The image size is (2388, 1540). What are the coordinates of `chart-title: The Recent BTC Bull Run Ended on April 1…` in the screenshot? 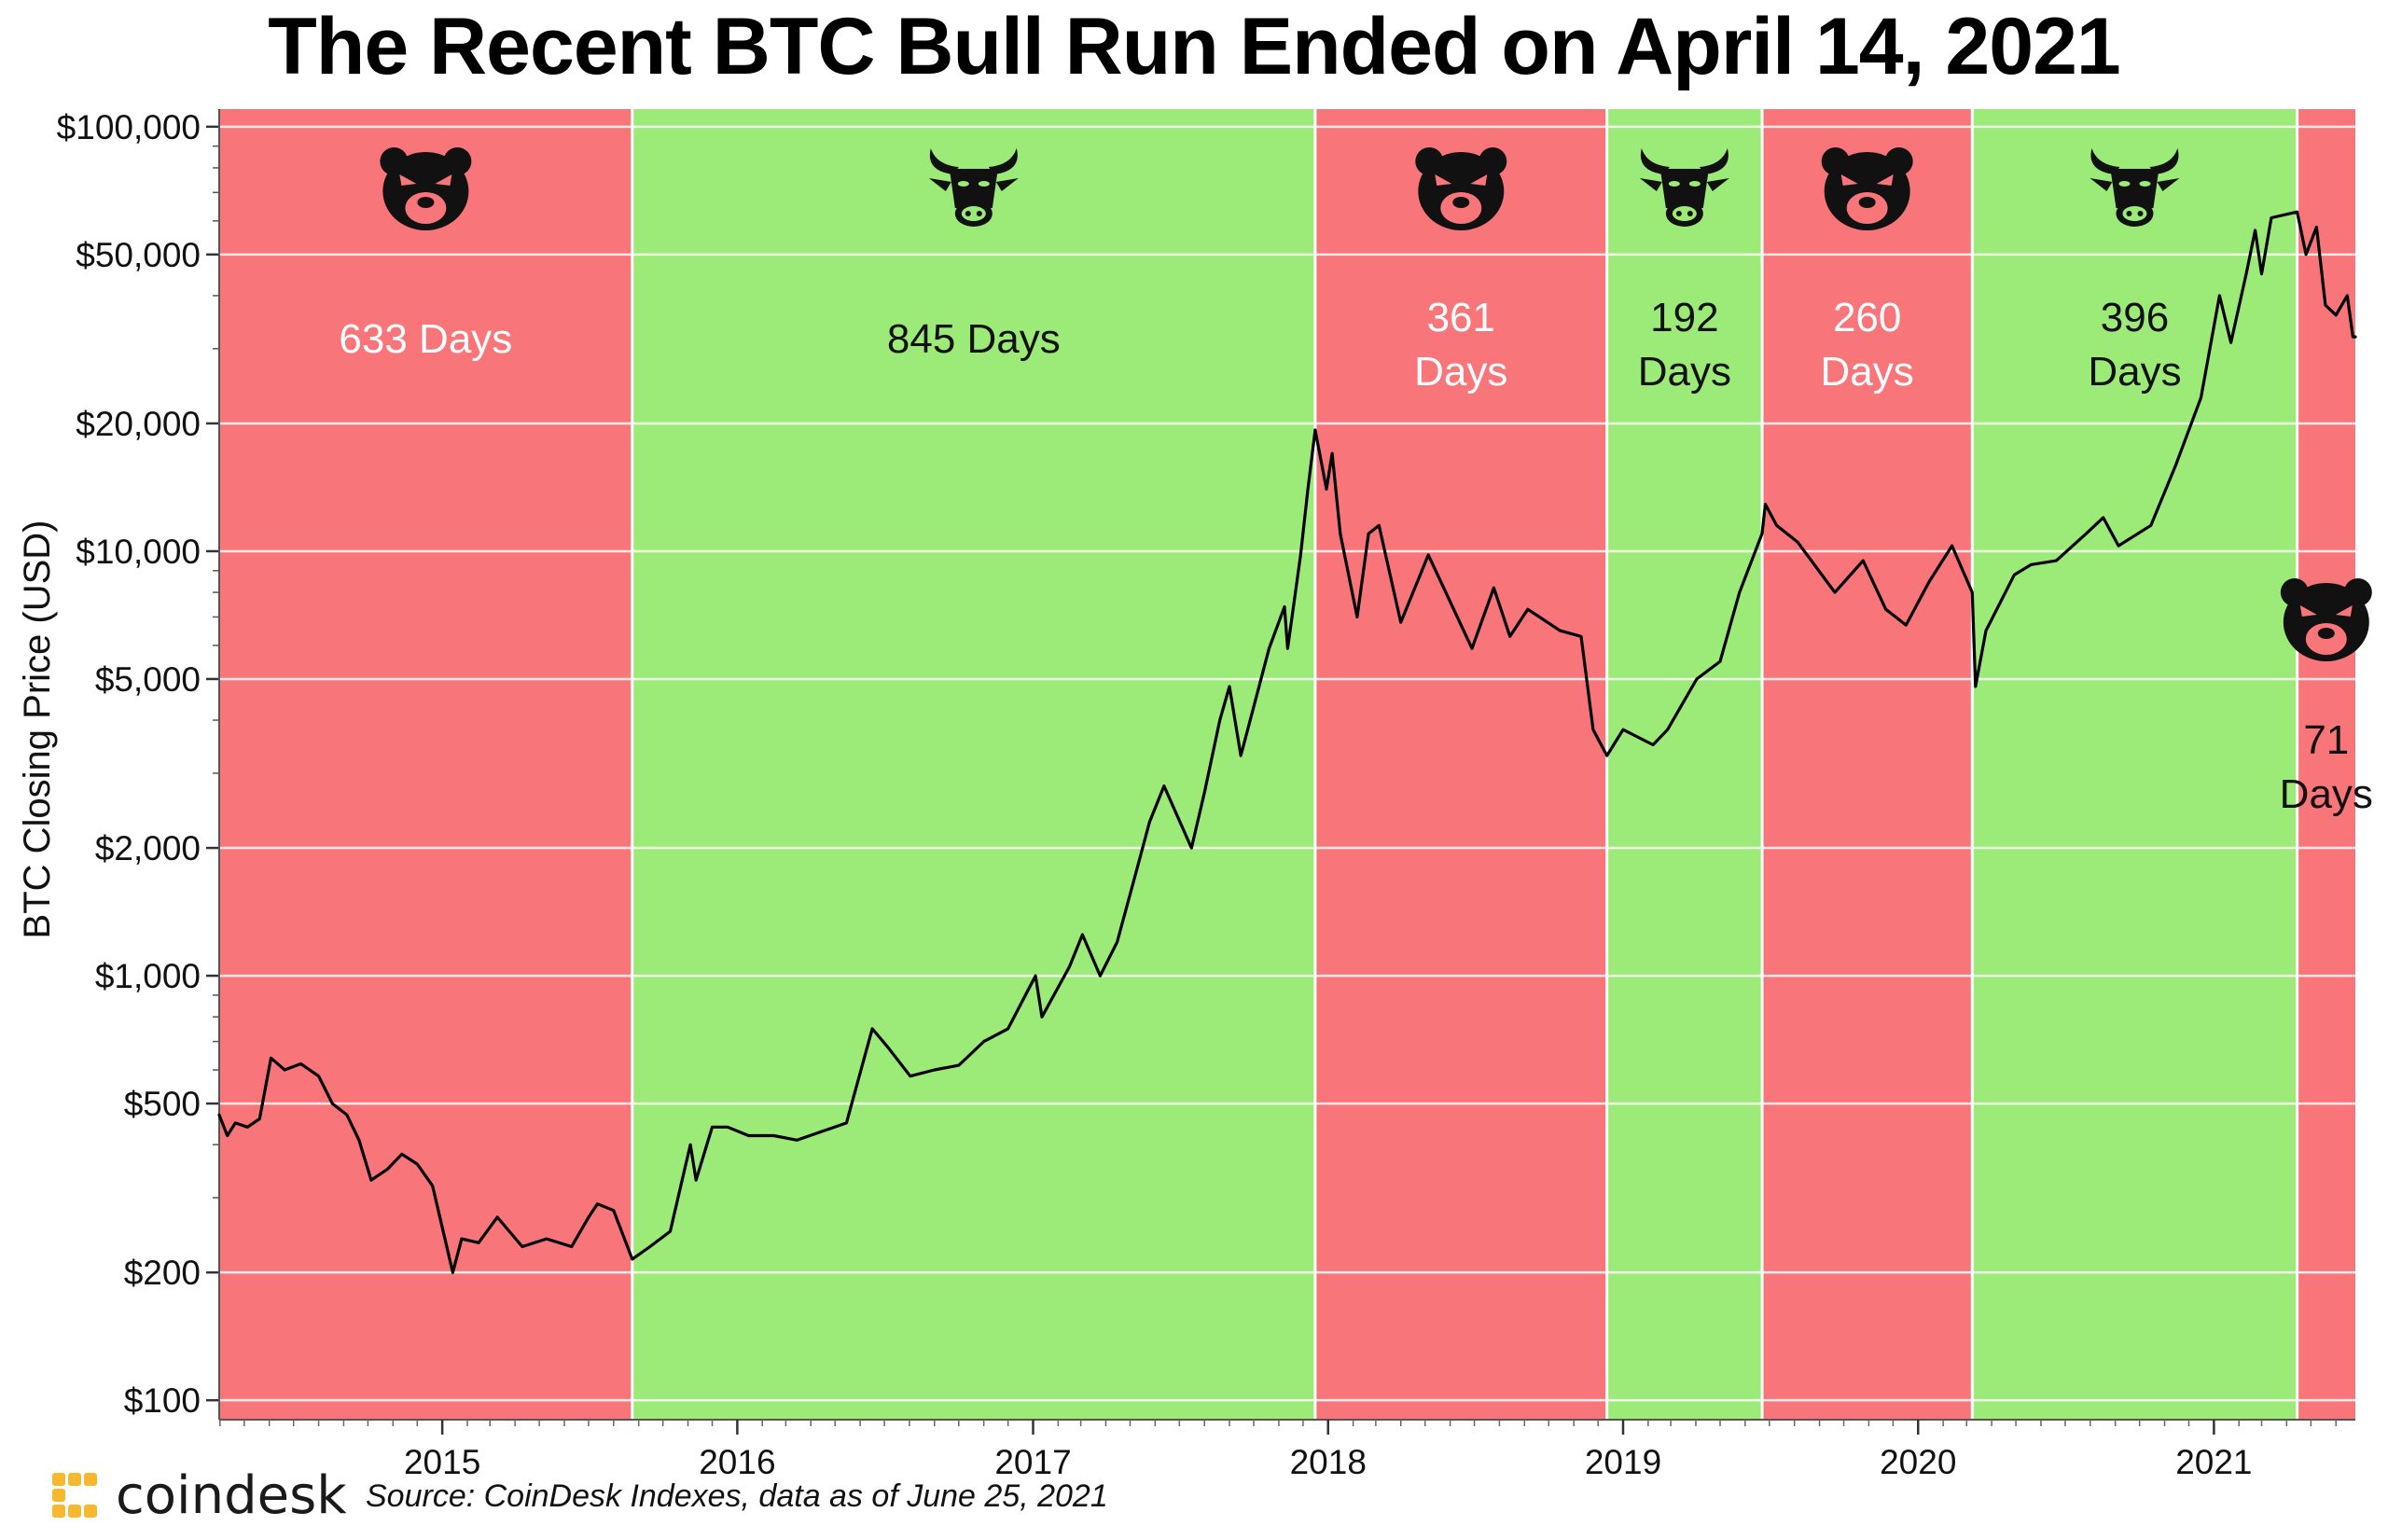 It's located at (1194, 46).